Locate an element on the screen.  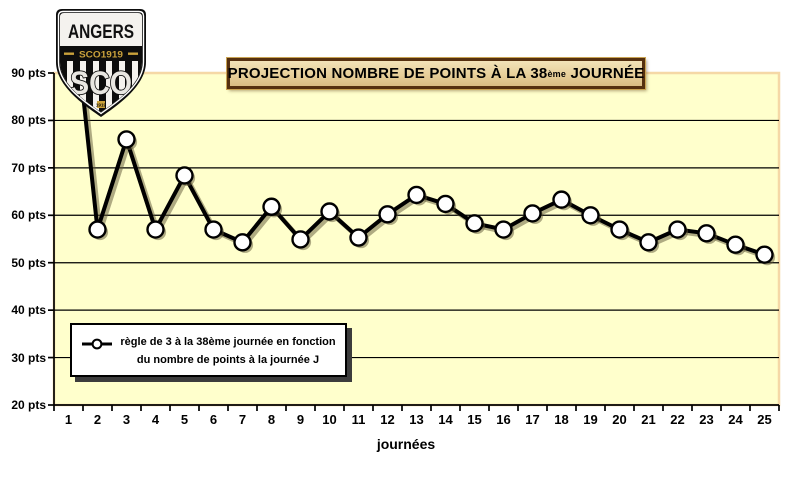
x-axis-tick-label: 18 is located at coordinates (561, 419).